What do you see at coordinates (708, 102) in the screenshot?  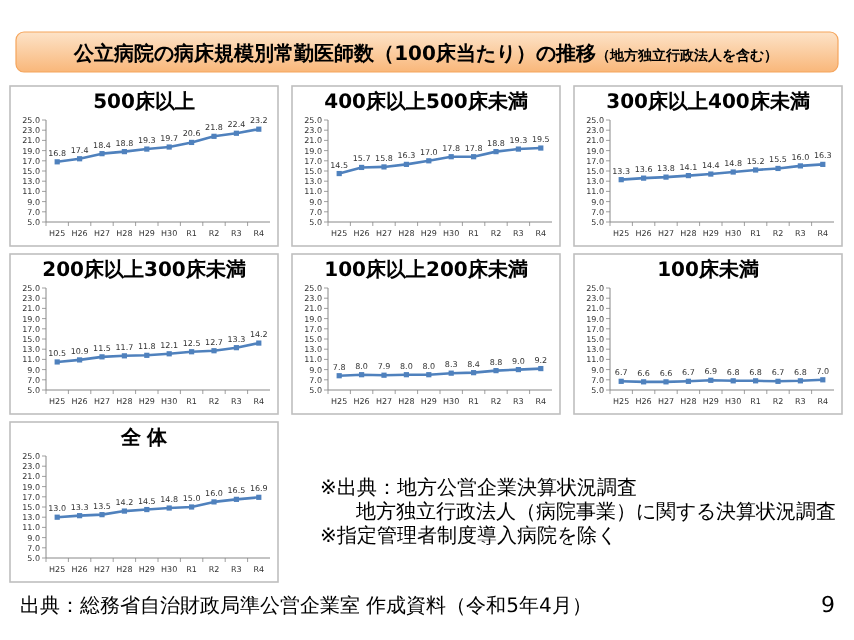 I see `chart-title: 300床以上400床未満` at bounding box center [708, 102].